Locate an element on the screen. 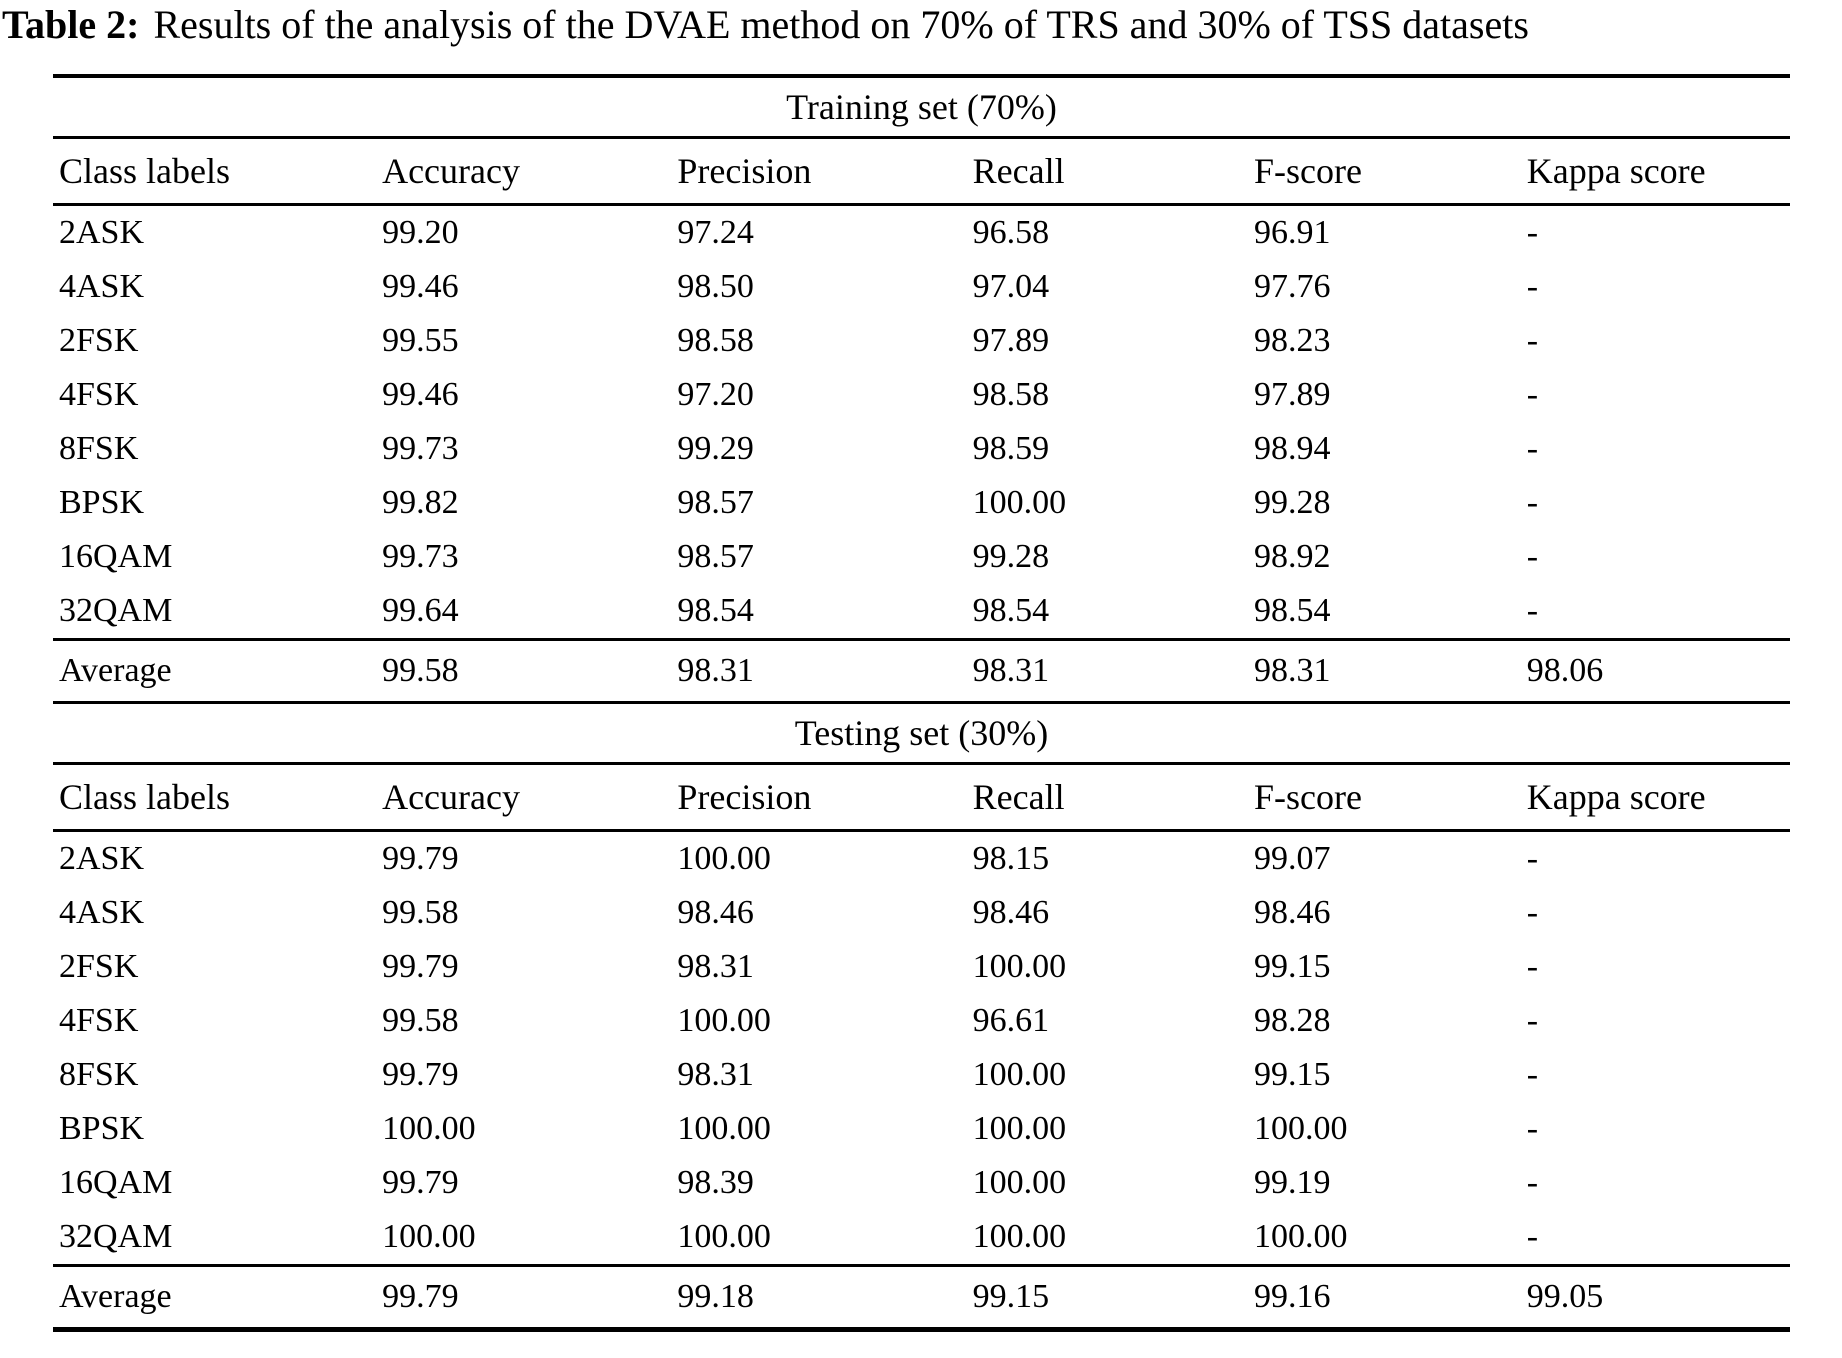 The image size is (1842, 1358). value-cell: 98.28 is located at coordinates (1292, 1020).